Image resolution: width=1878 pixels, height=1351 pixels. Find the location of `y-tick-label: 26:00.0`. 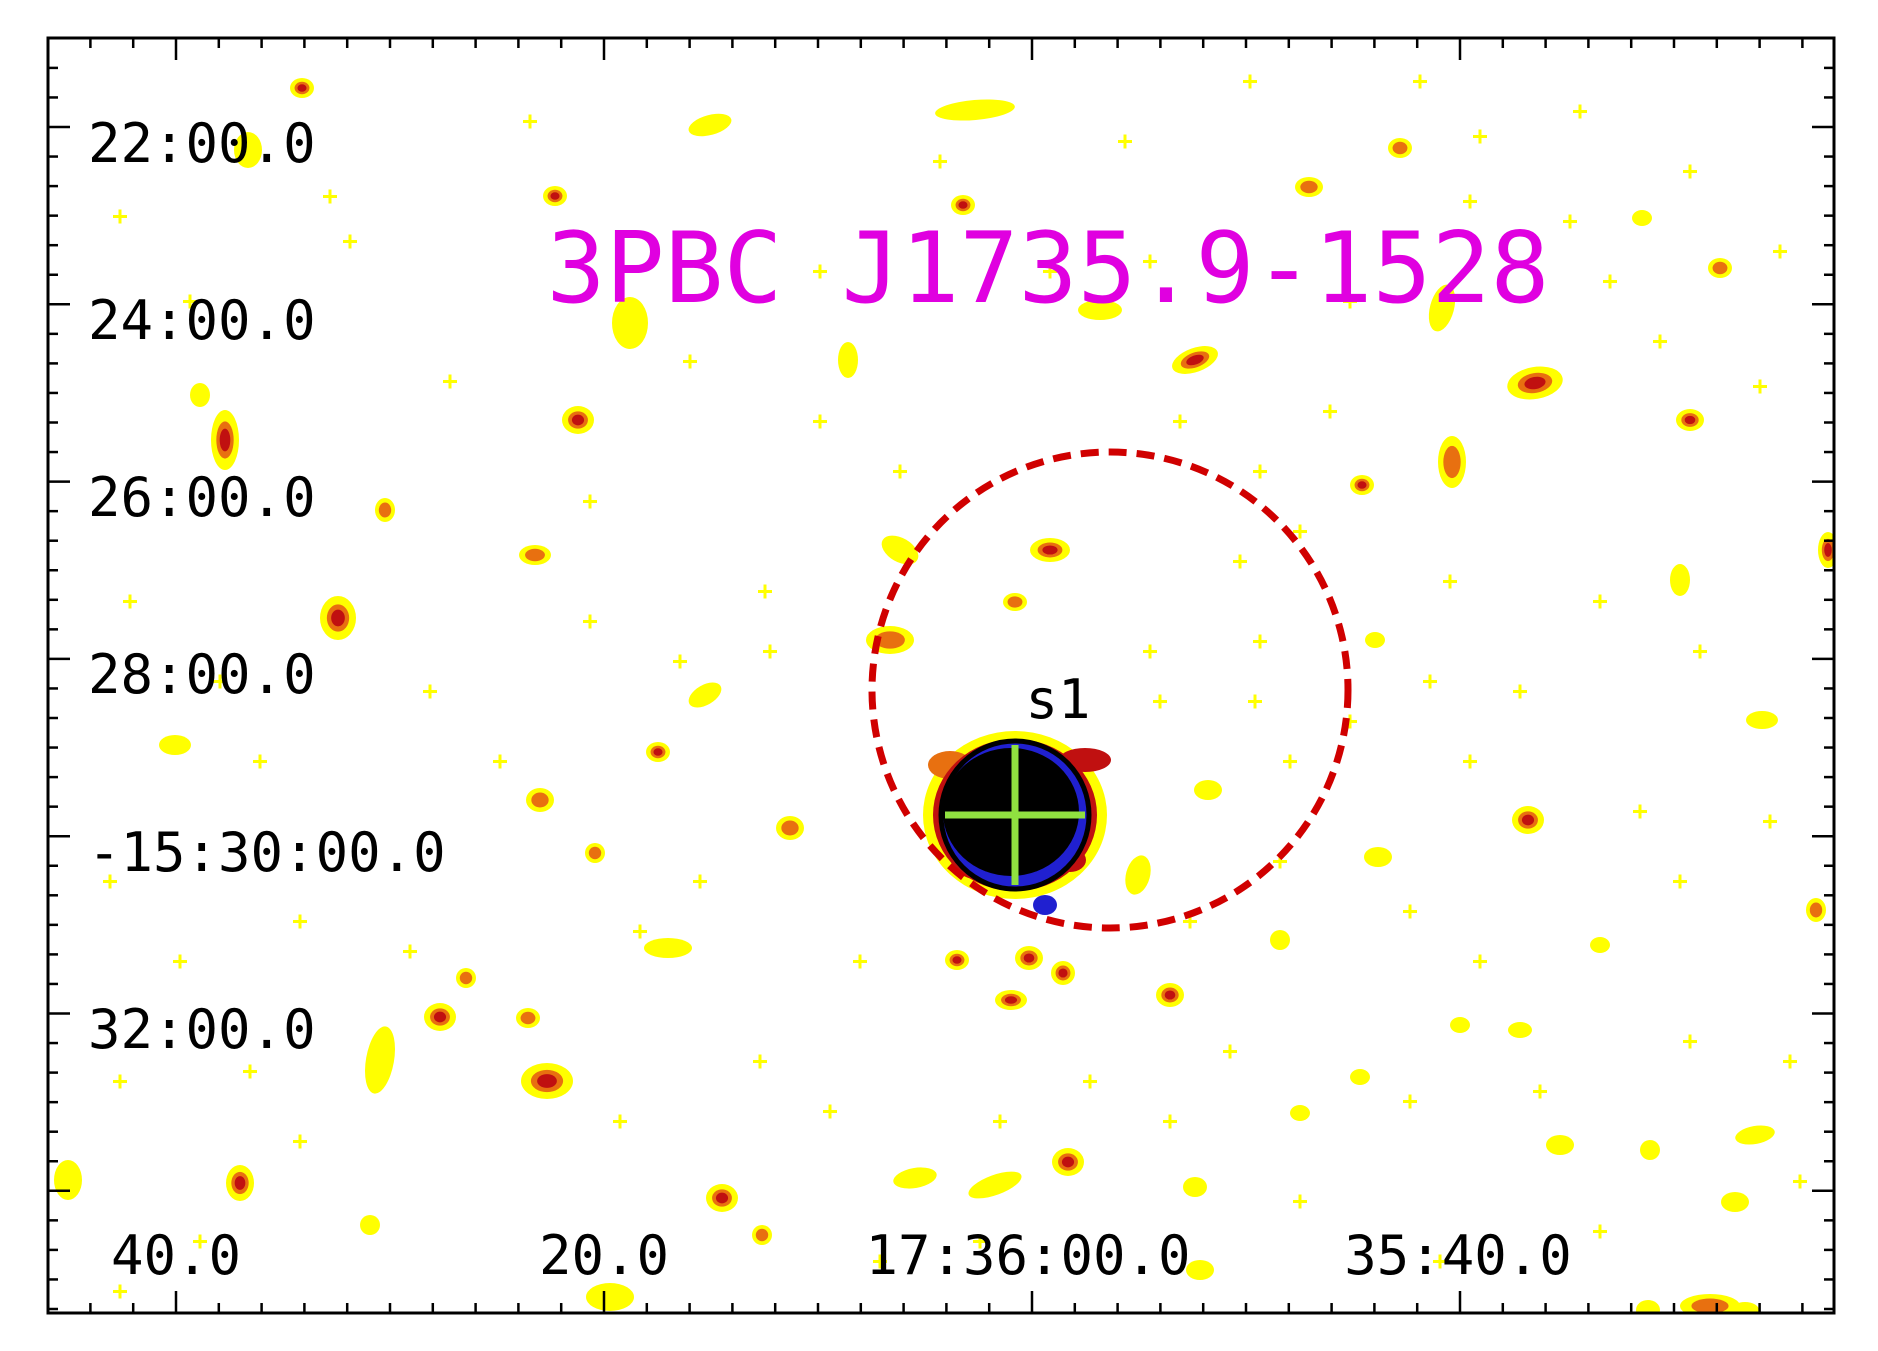

y-tick-label: 26:00.0 is located at coordinates (202, 497).